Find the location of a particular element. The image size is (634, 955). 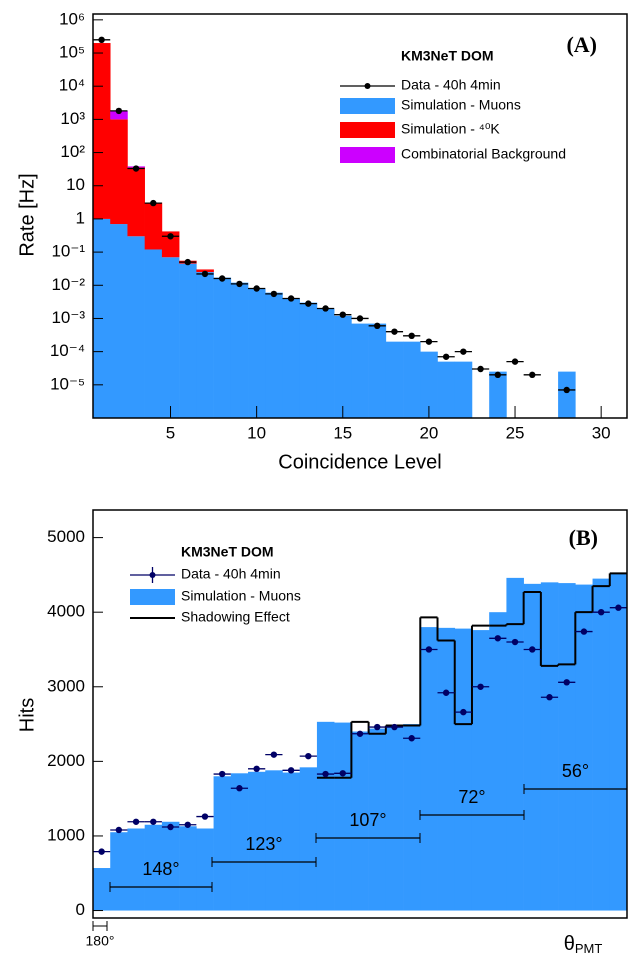

x-tick-label: 15 is located at coordinates (342, 432).